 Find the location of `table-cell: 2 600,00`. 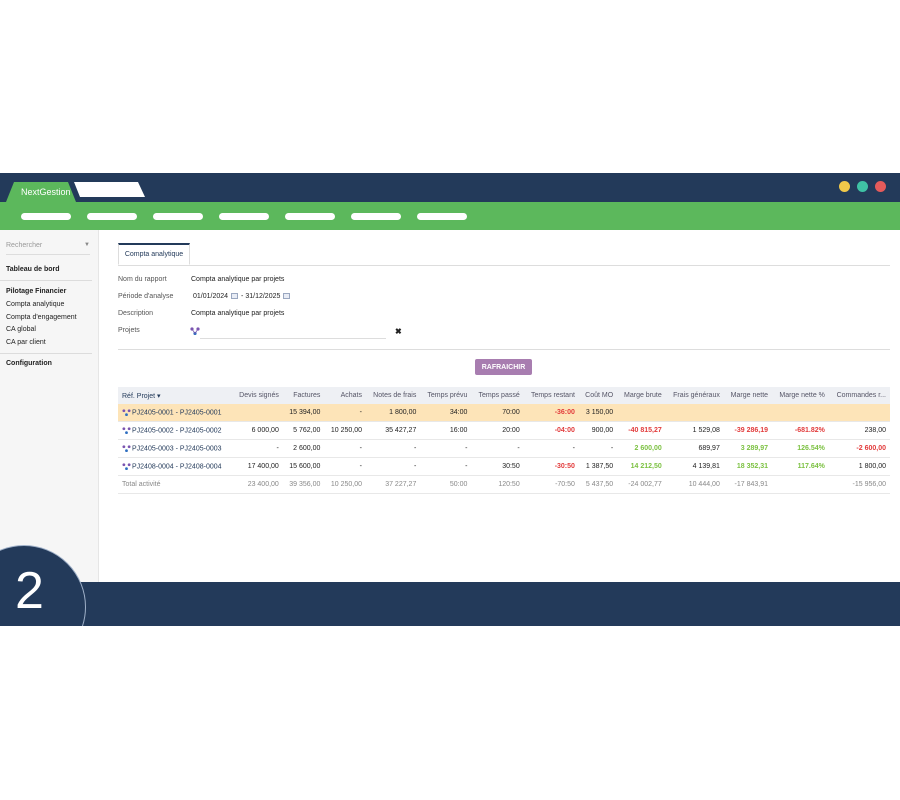

table-cell: 2 600,00 is located at coordinates (641, 448).